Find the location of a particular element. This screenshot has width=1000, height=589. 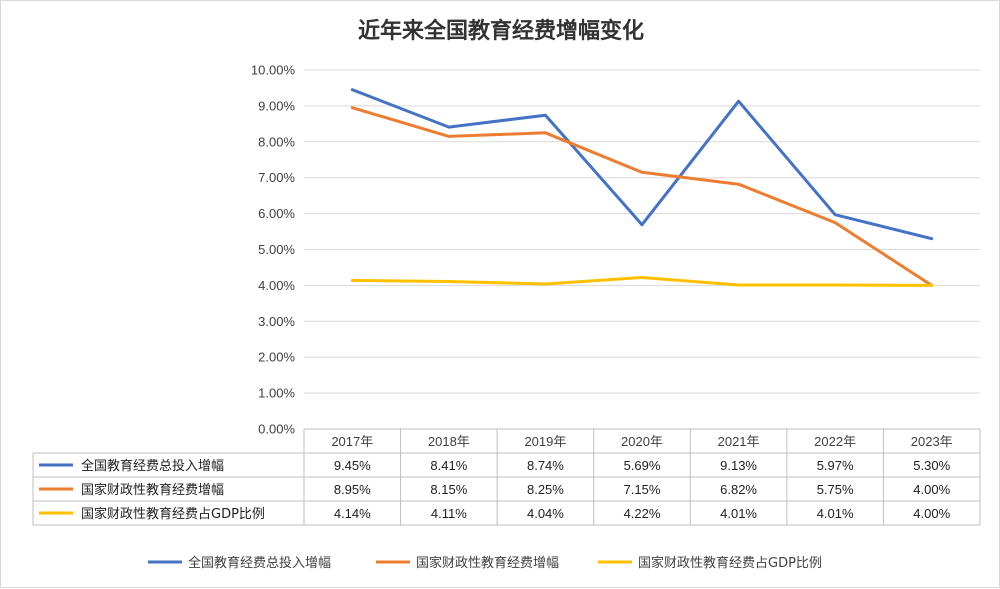

x-tick-label: 2017年 is located at coordinates (352, 441).